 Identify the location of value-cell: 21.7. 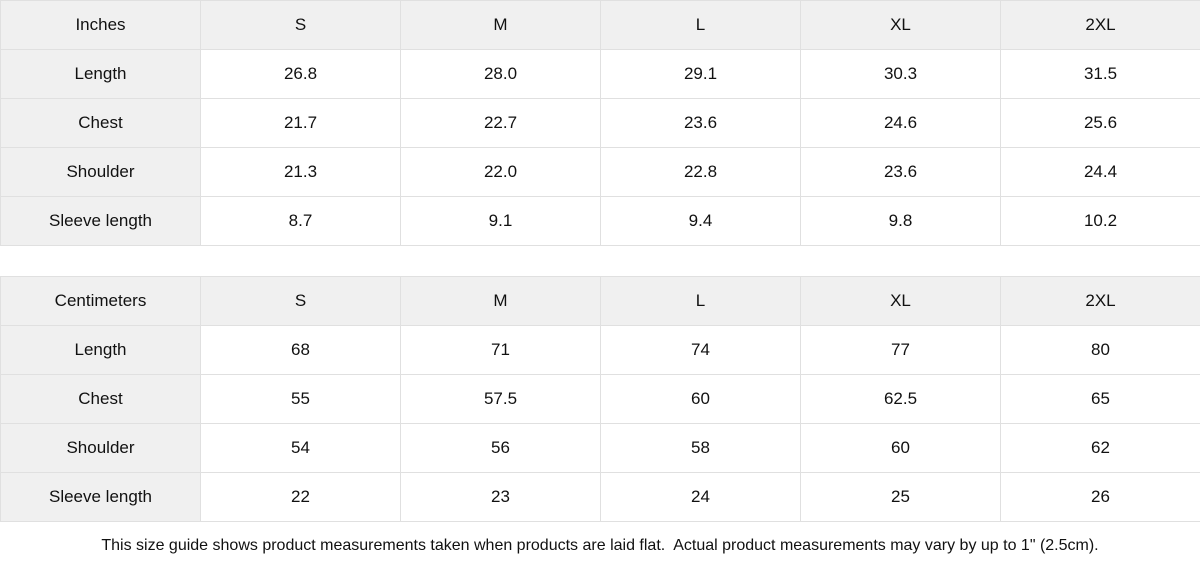
(300, 123).